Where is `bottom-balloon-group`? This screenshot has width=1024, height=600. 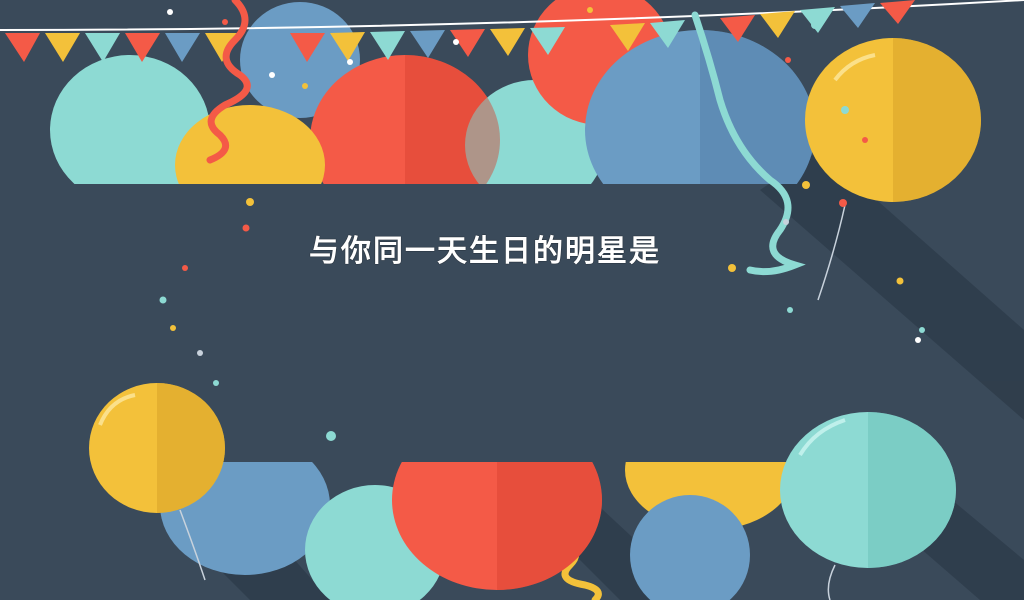
bottom-balloon-group is located at coordinates (477, 531).